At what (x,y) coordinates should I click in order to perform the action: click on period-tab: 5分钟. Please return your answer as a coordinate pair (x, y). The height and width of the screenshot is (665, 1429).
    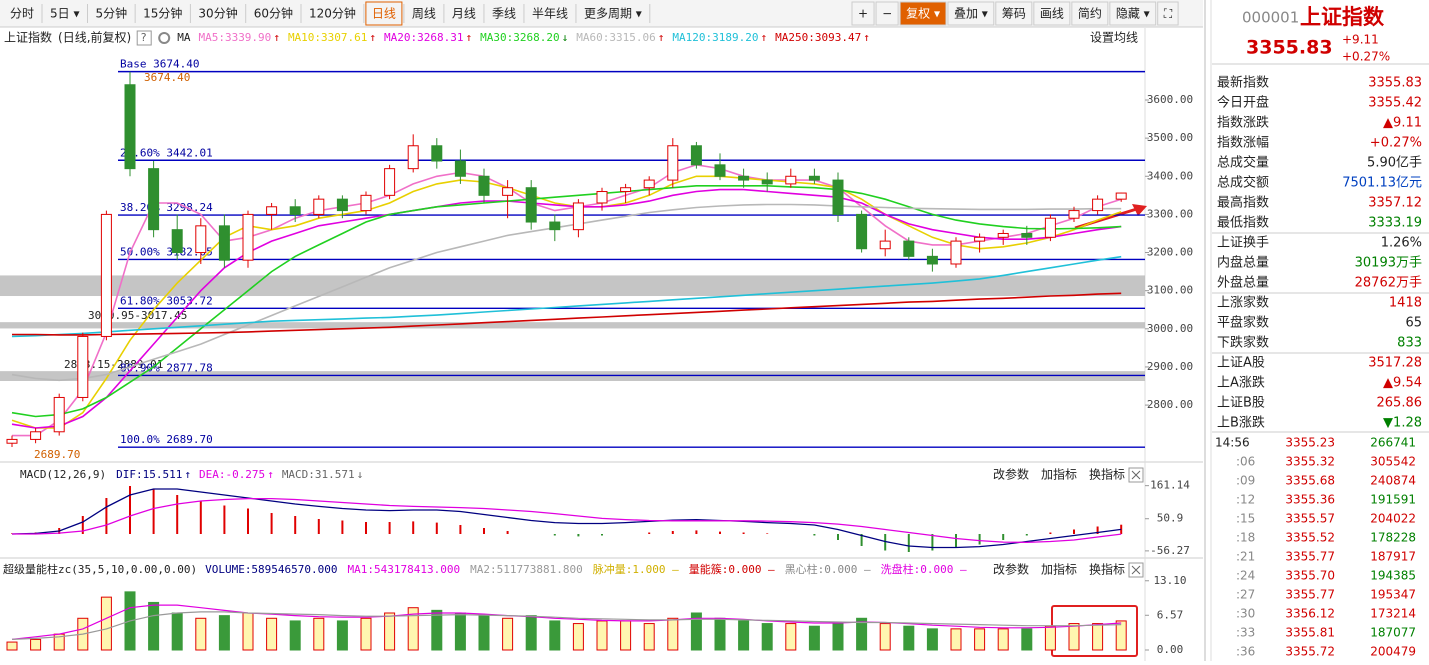
    Looking at the image, I should click on (112, 13).